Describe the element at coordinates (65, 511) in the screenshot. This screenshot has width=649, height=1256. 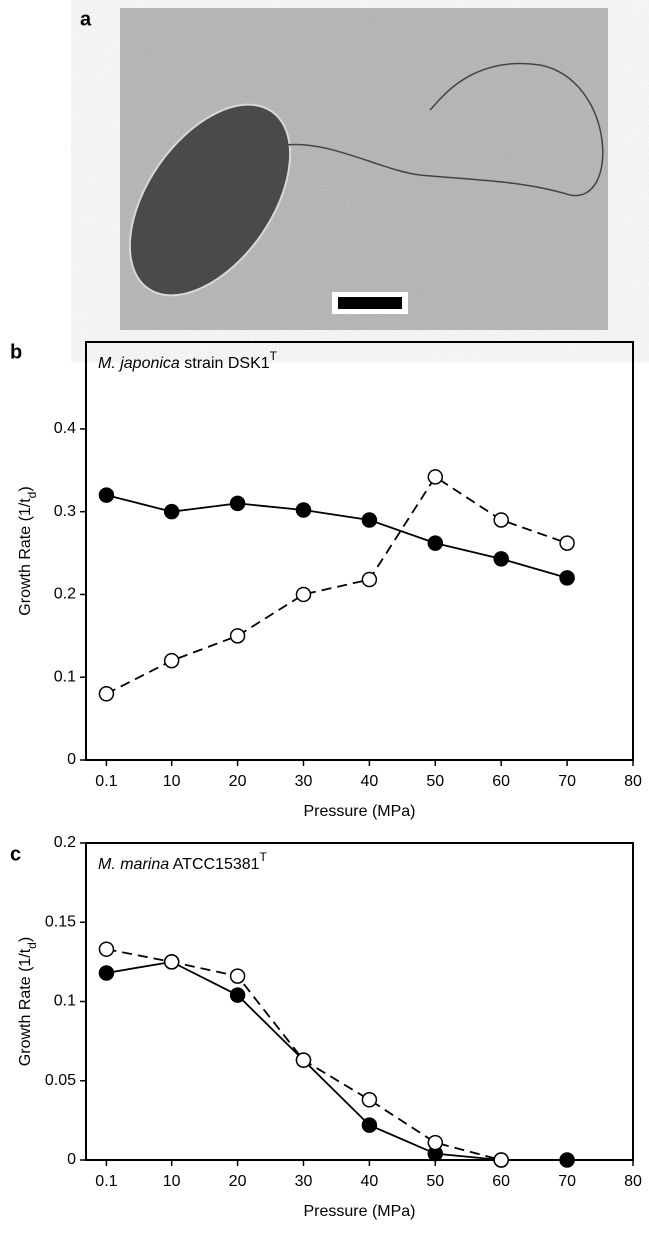
I see `y-tick-label: 0.3` at that location.